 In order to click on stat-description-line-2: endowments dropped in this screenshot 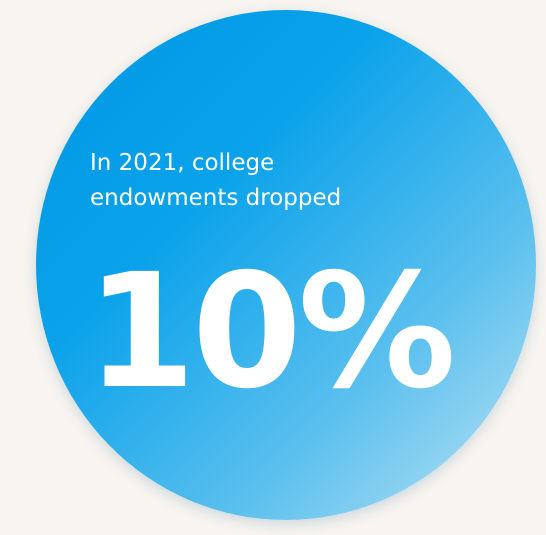, I will do `click(216, 198)`.